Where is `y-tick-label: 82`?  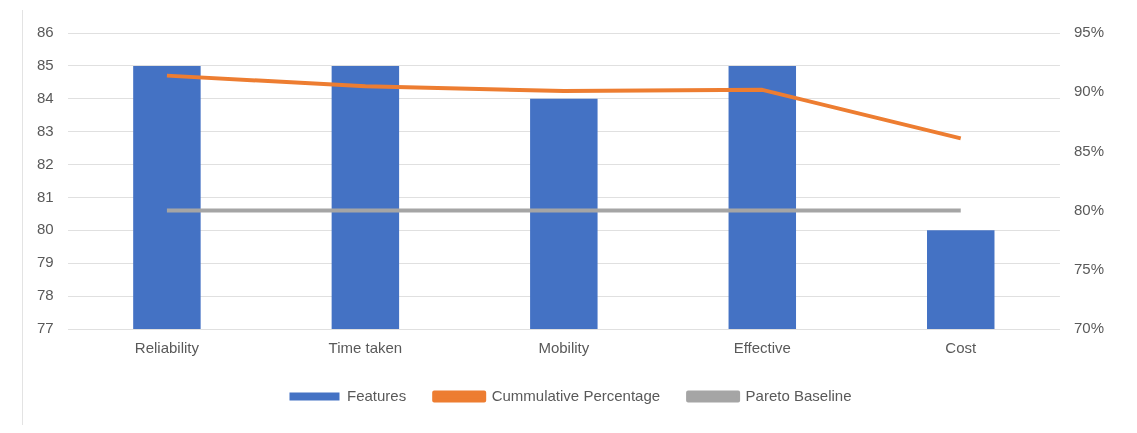 y-tick-label: 82 is located at coordinates (45, 163).